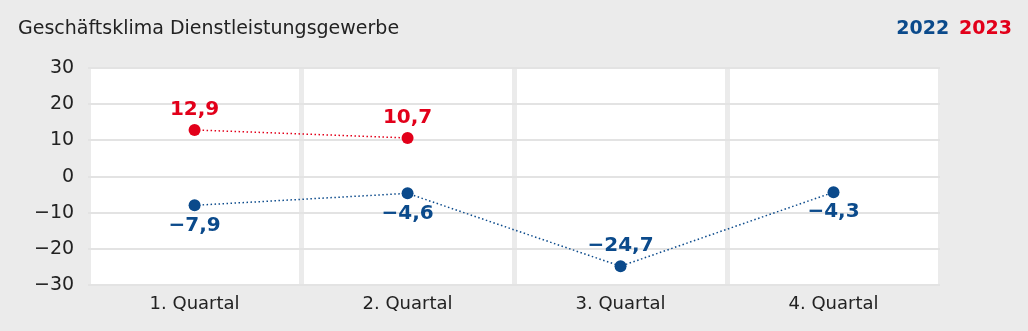 The width and height of the screenshot is (1028, 331). Describe the element at coordinates (923, 27) in the screenshot. I see `text: 2022` at that location.